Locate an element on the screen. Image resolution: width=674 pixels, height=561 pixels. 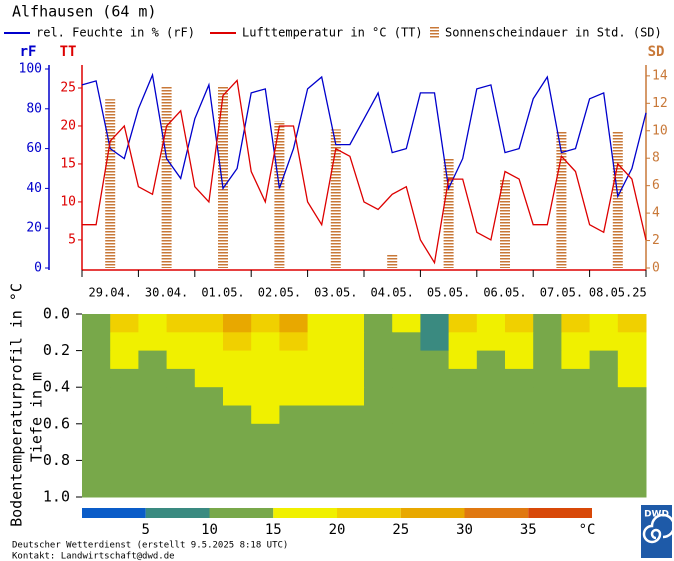
colorbar-tick-label: 10 is located at coordinates (209, 530).